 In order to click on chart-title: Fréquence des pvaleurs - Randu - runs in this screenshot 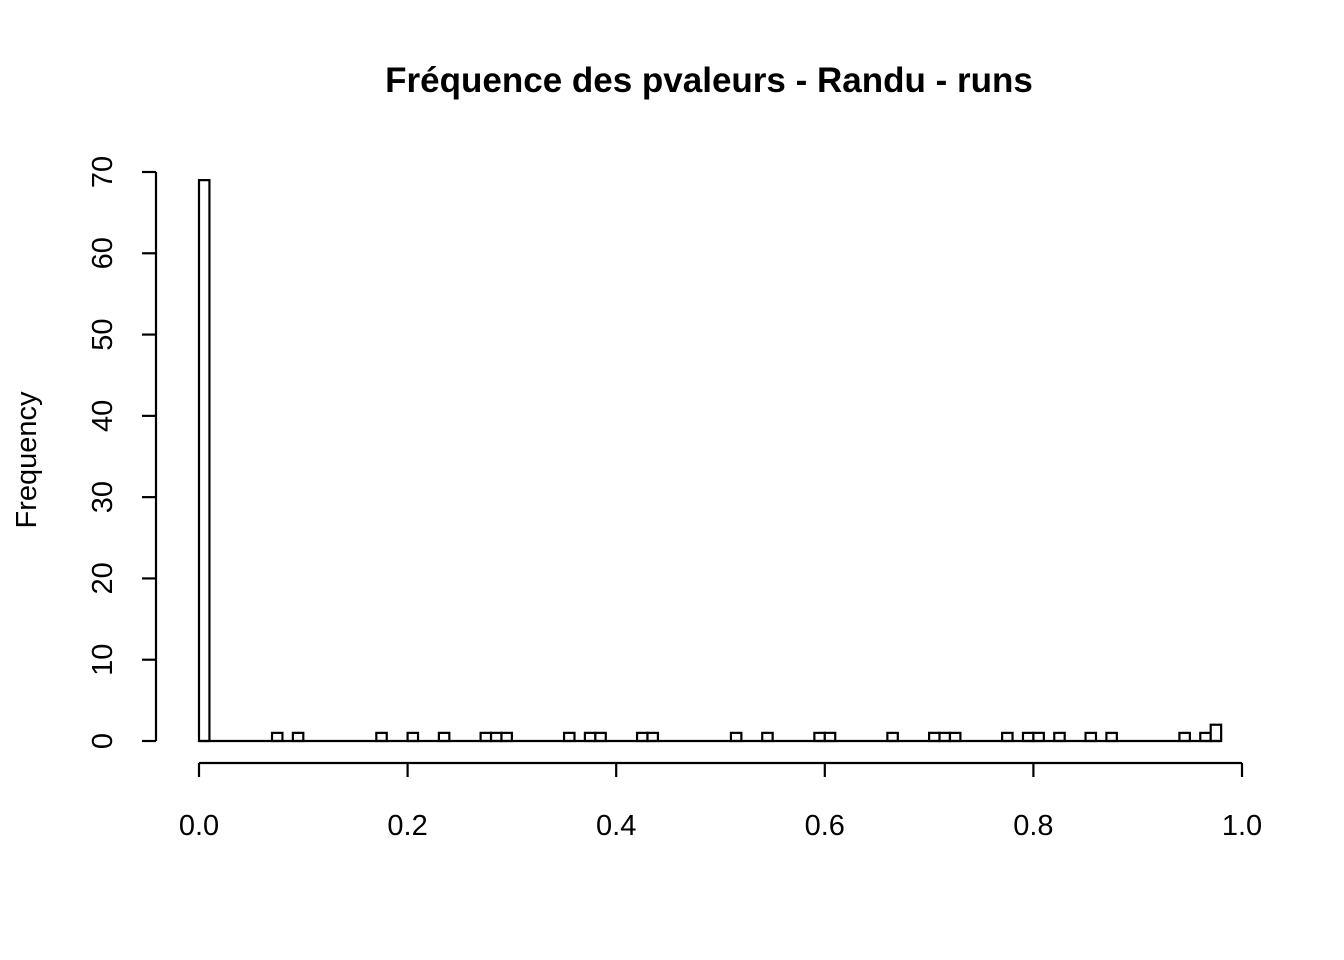, I will do `click(709, 80)`.